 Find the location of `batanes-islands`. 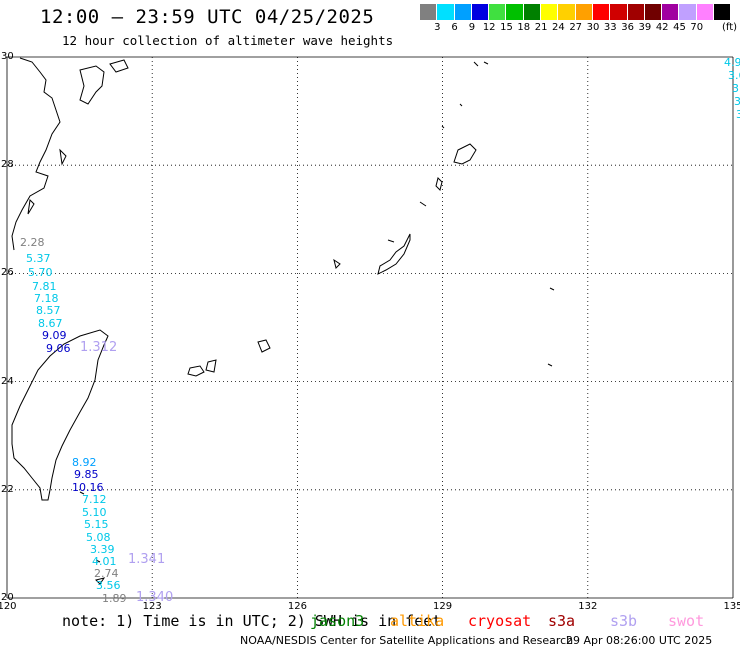

batanes-islands is located at coordinates (92, 538).